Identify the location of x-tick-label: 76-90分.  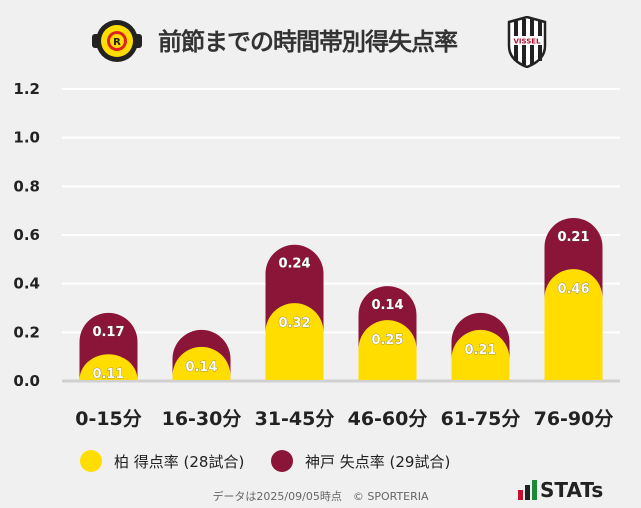
(574, 419).